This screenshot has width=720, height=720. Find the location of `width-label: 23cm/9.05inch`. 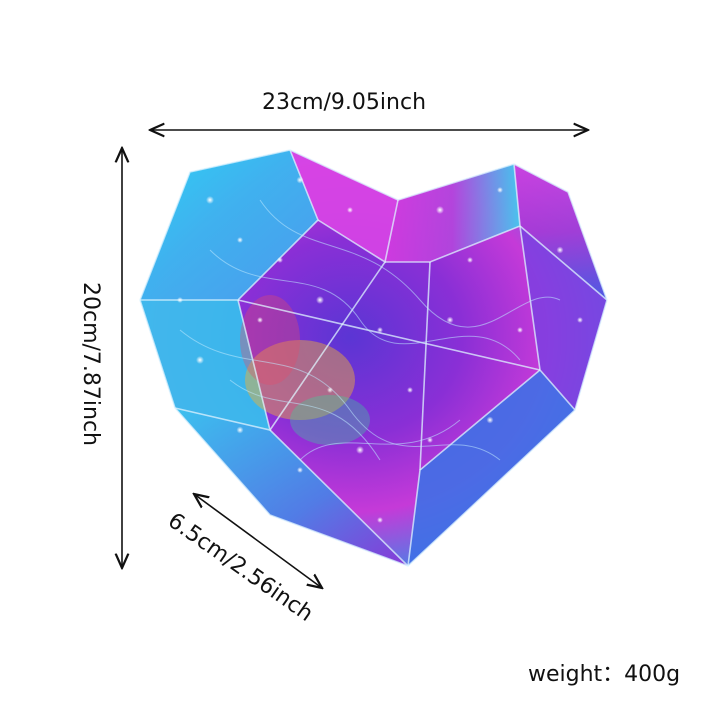

width-label: 23cm/9.05inch is located at coordinates (344, 102).